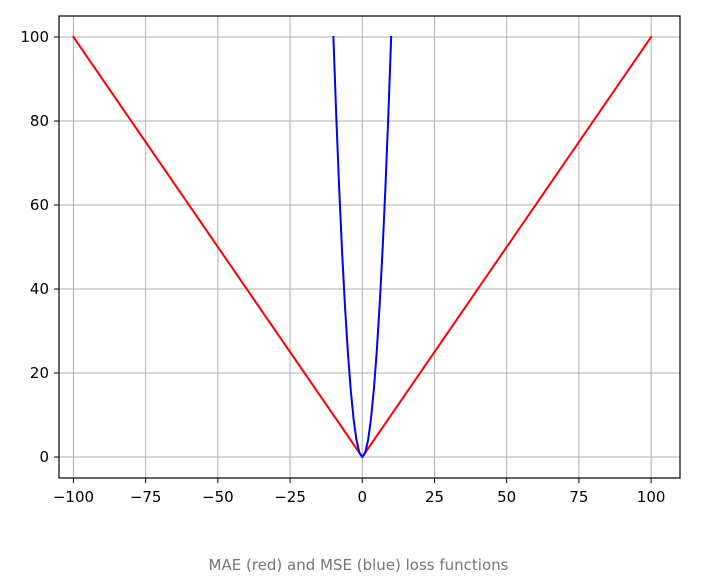 This screenshot has height=583, width=701. Describe the element at coordinates (358, 565) in the screenshot. I see `chart-caption: MAE (red) and MSE (blue) loss functions` at that location.